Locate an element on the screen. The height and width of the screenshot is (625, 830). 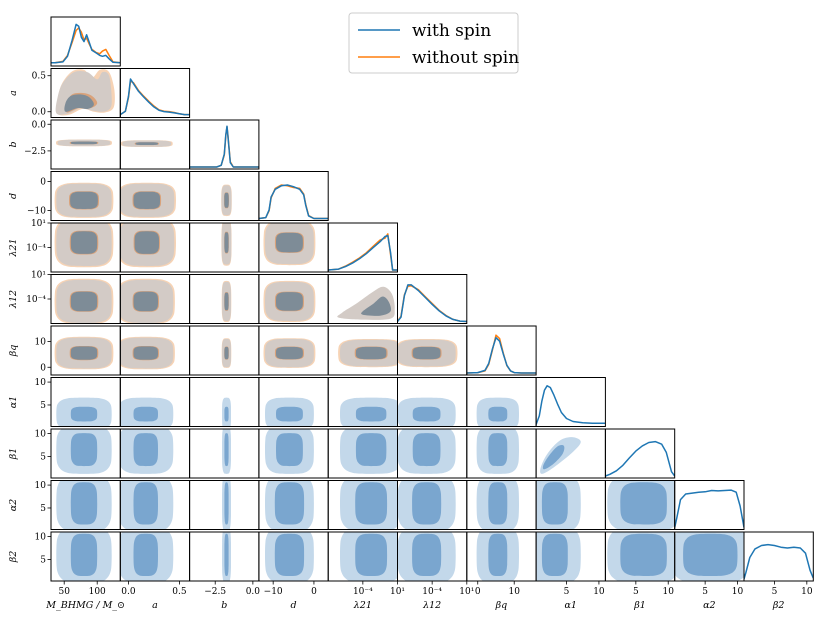
panel-d-vs-beta2 is located at coordinates (289, 556).